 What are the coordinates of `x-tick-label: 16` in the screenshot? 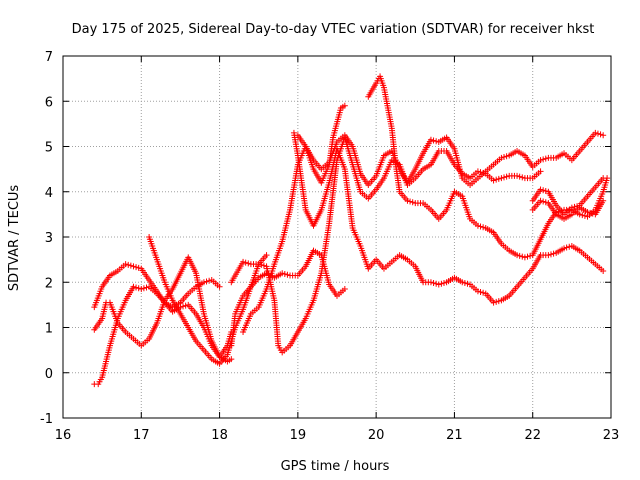 It's located at (63, 435).